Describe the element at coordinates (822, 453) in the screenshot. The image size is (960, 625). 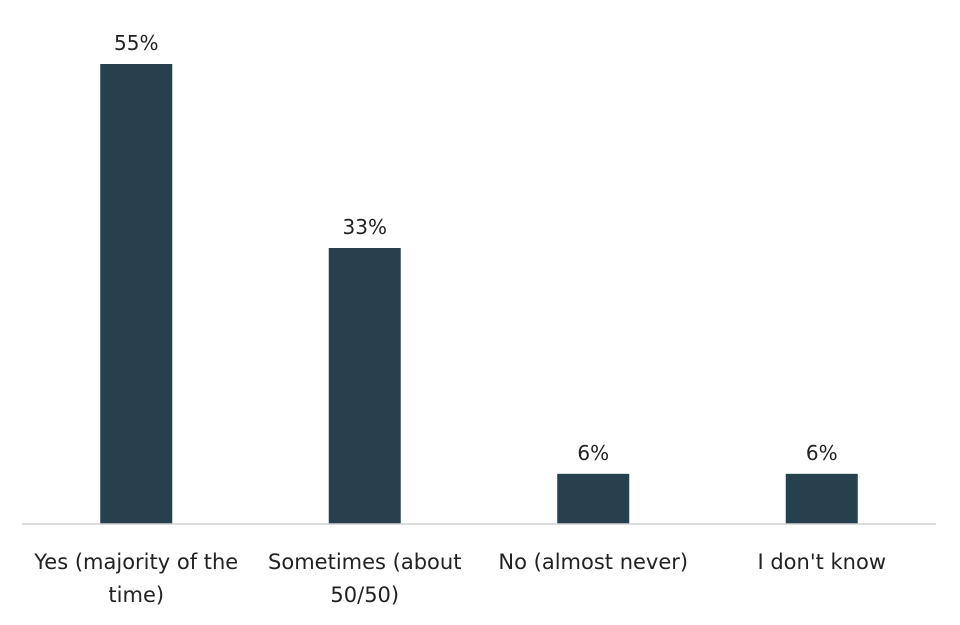
I see `value-label-4: 6%` at that location.